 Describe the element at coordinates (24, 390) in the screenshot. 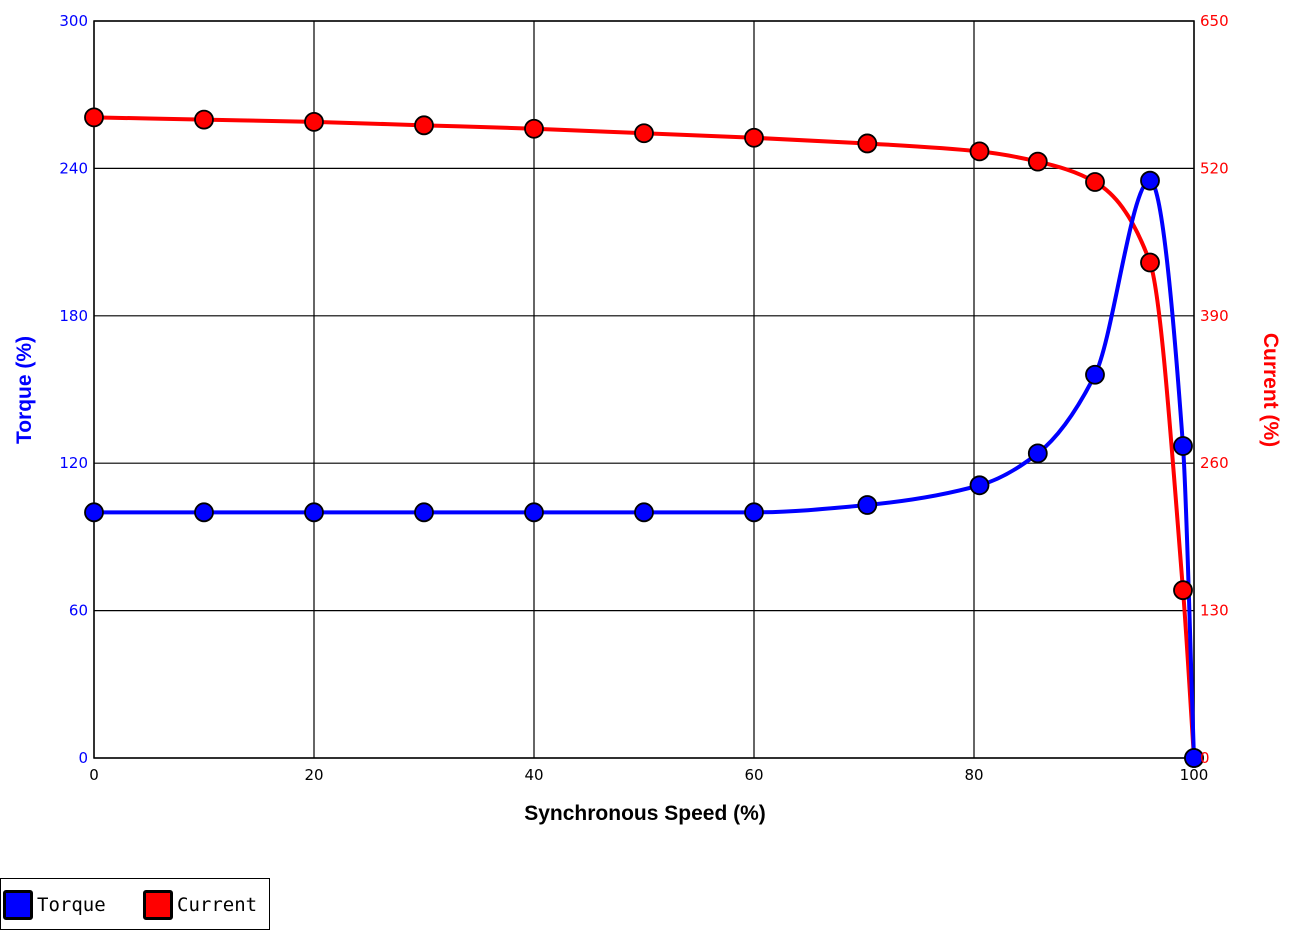

I see `y-axis-title-left: Torque (%)` at that location.